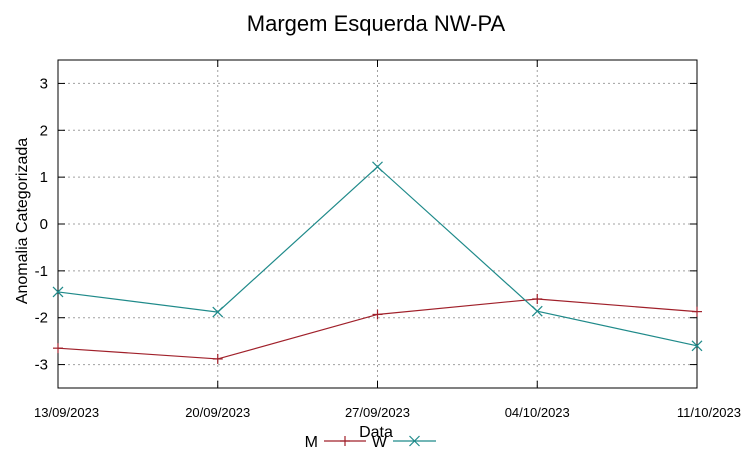  Describe the element at coordinates (44, 224) in the screenshot. I see `y-tick-label: 0` at that location.